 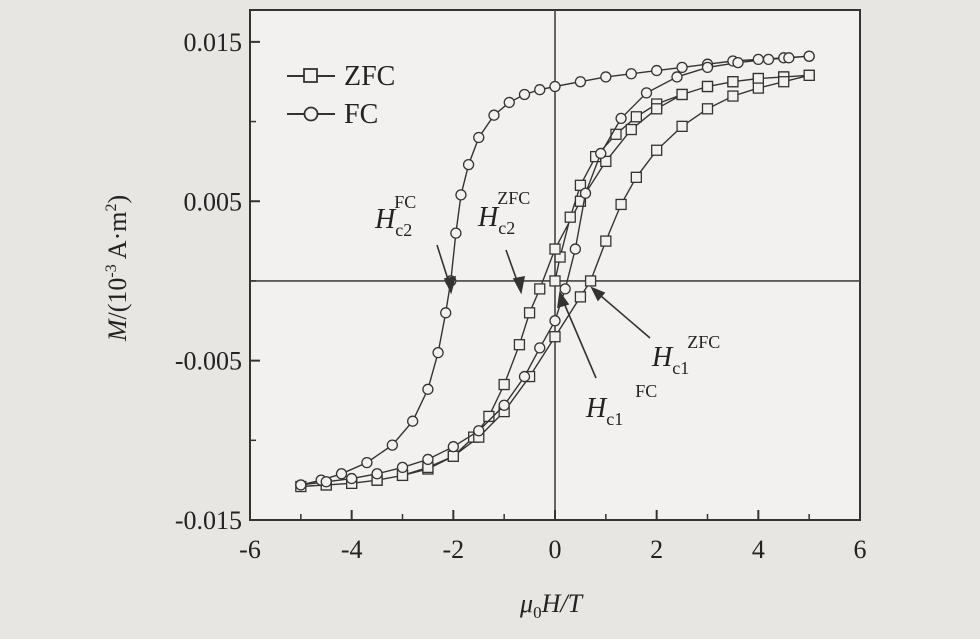 I want to click on x-axis: -6 -4 -2 0 2 4 6, so click(x=553, y=537).